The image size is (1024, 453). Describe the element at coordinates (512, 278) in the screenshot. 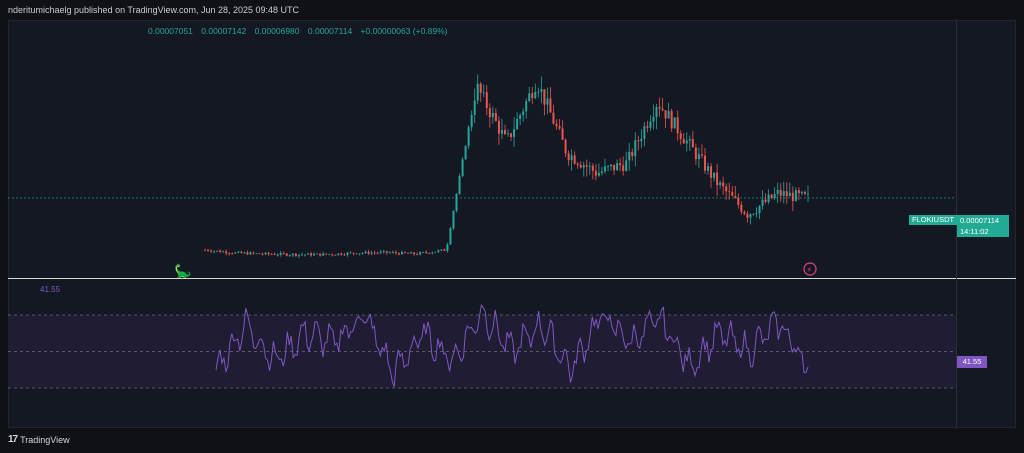

I see `pane-divider` at that location.